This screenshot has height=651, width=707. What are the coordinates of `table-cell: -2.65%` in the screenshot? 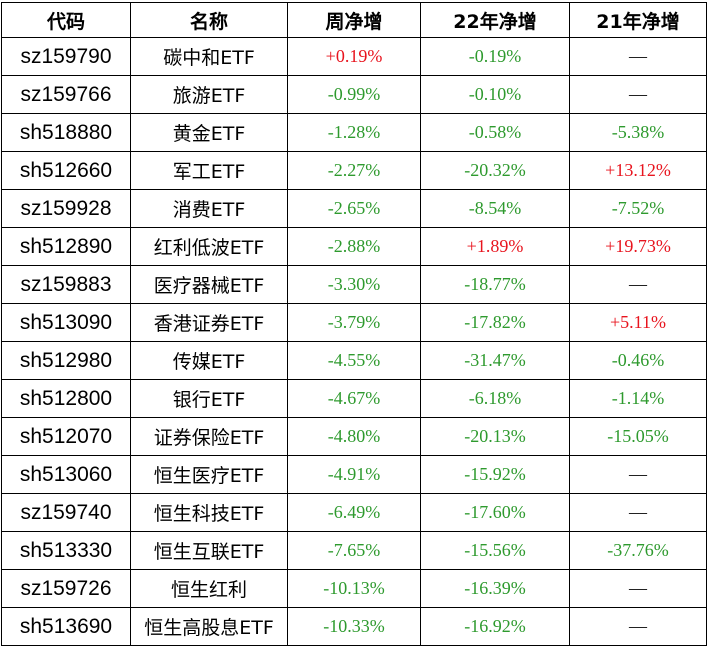 It's located at (354, 208).